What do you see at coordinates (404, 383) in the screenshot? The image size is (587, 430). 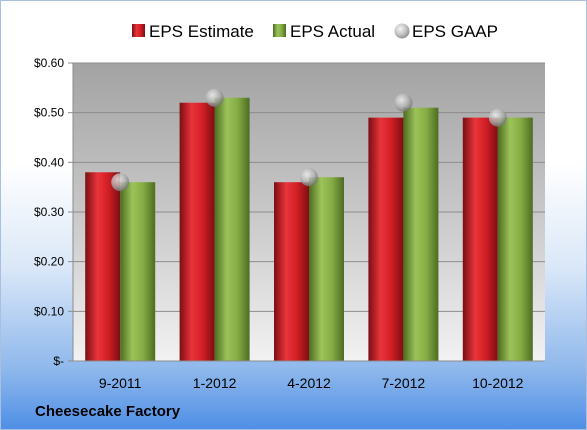 I see `x-category-label: 7-2012` at bounding box center [404, 383].